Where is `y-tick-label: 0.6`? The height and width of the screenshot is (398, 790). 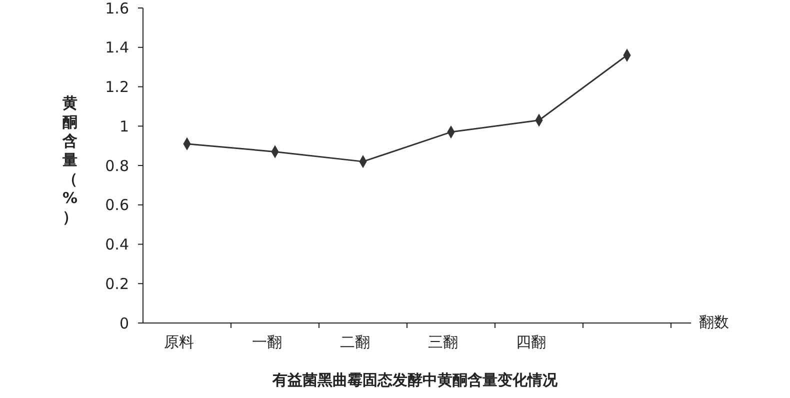 y-tick-label: 0.6 is located at coordinates (117, 205).